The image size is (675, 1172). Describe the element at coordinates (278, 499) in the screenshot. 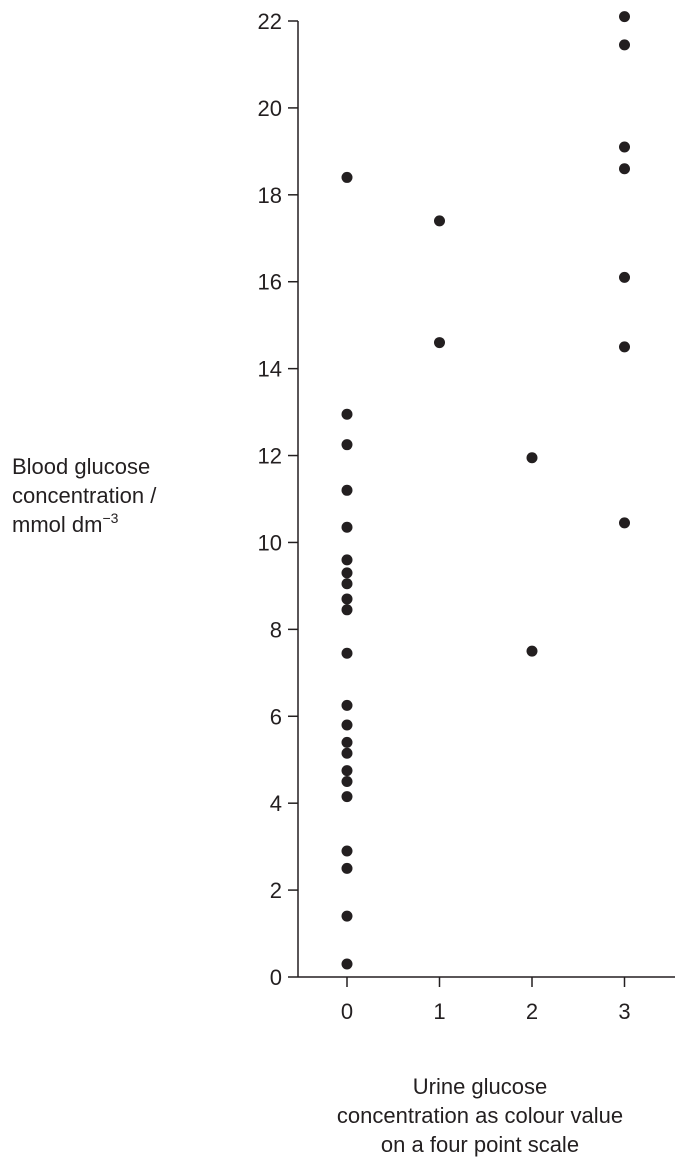

I see `y-axis-ticks: 0 2 4 6 8 10 12 14 16 18 20 22` at that location.